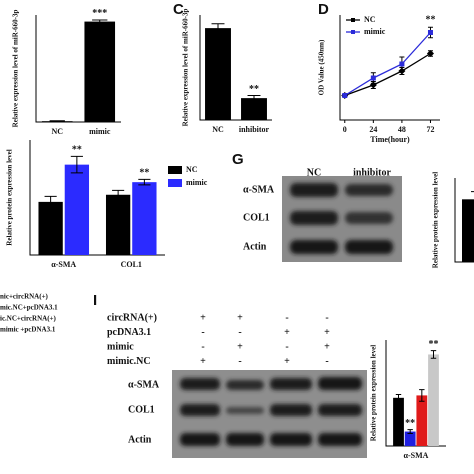  I want to click on y-axis-label: OD Value (450nm), so click(322, 67).